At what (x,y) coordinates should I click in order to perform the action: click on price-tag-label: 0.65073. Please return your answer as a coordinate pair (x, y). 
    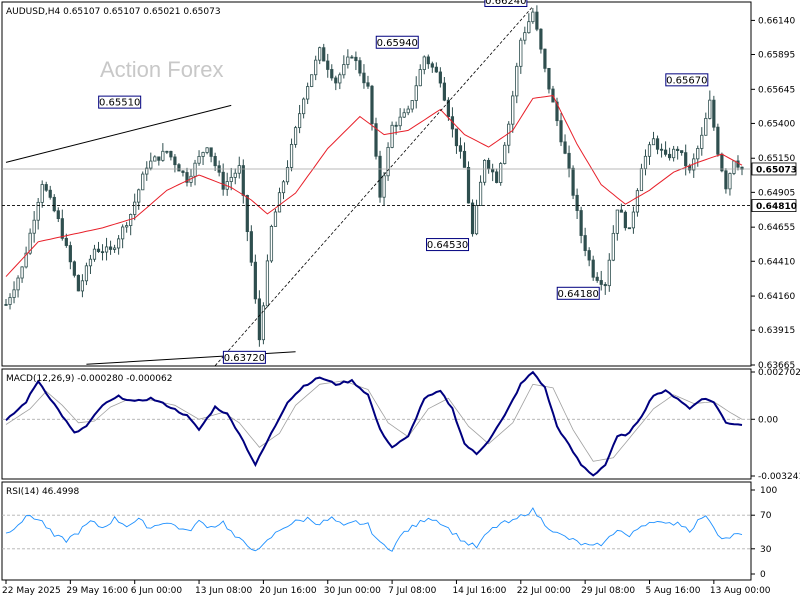
    Looking at the image, I should click on (776, 170).